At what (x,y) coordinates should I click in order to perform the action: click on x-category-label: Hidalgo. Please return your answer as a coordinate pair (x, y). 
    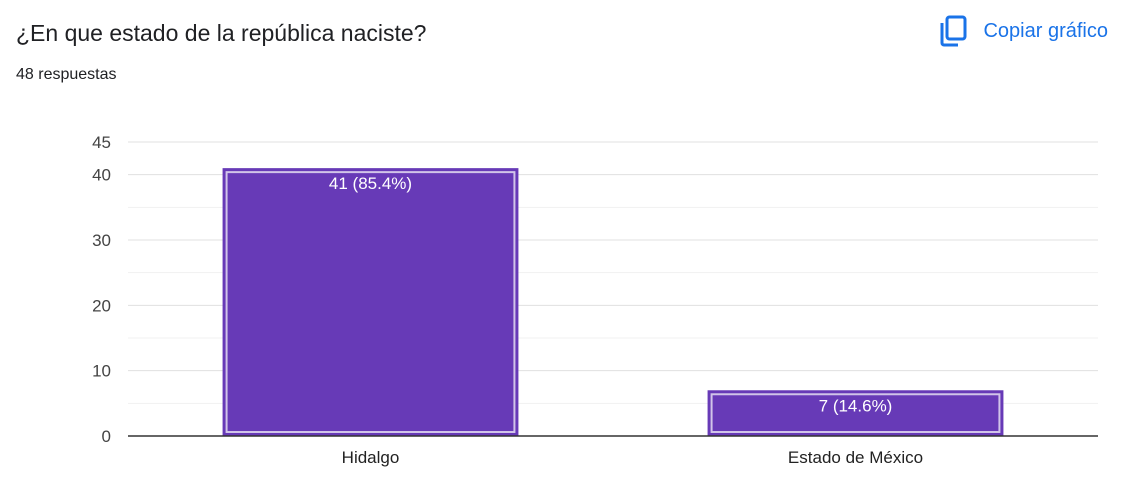
    Looking at the image, I should click on (371, 457).